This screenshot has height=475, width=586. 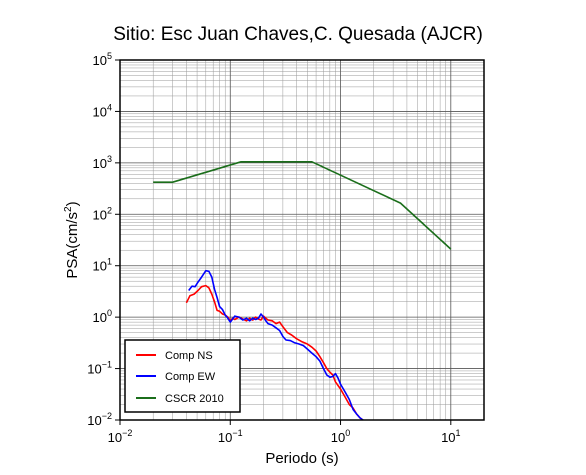 I want to click on series-line-comp-ew, so click(x=276, y=345).